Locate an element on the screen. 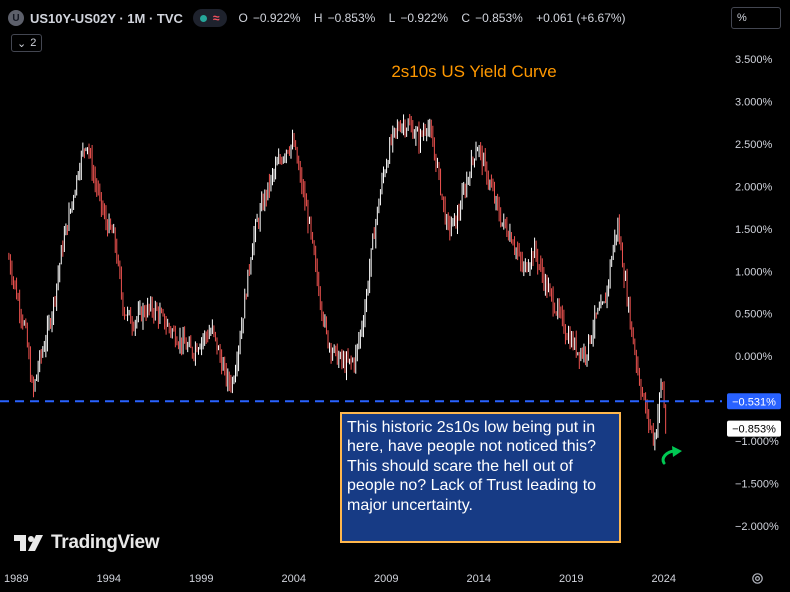 The width and height of the screenshot is (790, 592). indicators-toggle-button: ⌄ 2 is located at coordinates (27, 43).